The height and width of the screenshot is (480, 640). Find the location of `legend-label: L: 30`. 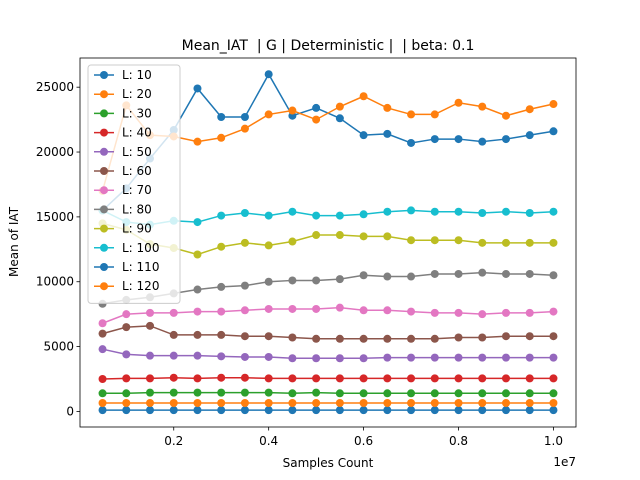

legend-label: L: 30 is located at coordinates (137, 113).